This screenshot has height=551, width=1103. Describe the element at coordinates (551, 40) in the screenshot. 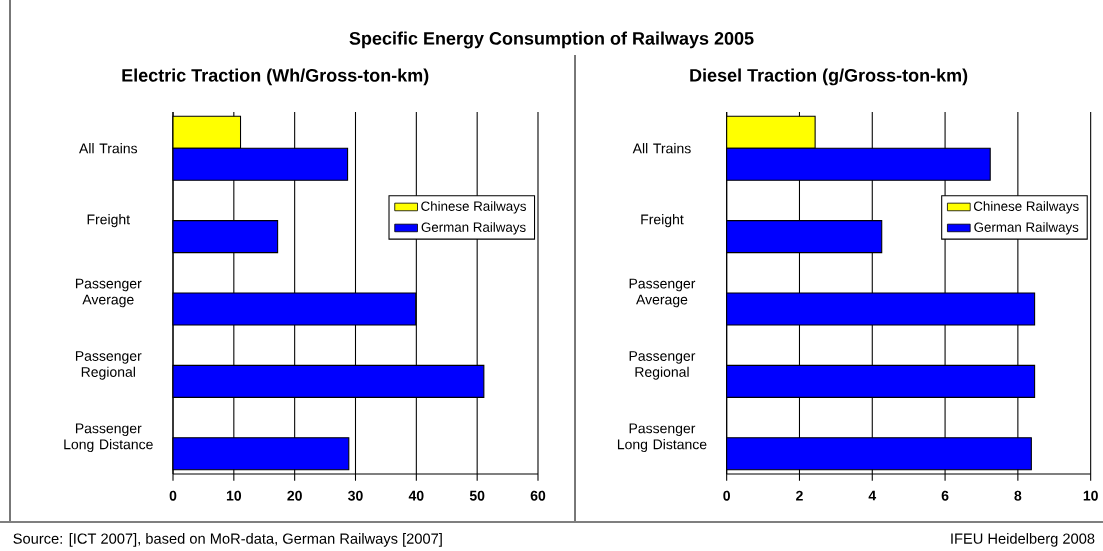

I see `chart-title: Specific Energy Consumption of Railways 2005` at that location.